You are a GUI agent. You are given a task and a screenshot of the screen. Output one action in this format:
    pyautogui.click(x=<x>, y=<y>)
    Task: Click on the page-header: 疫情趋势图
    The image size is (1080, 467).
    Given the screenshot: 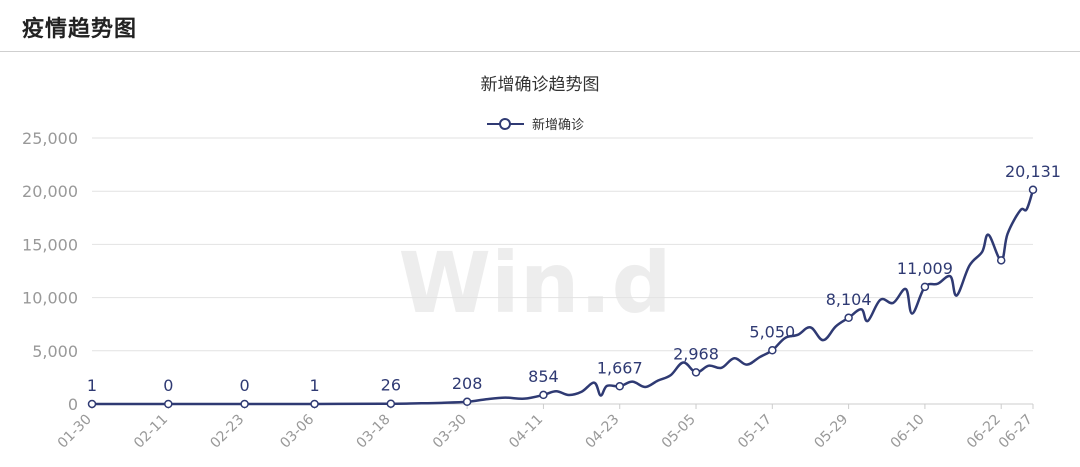 What is the action you would take?
    pyautogui.click(x=540, y=26)
    